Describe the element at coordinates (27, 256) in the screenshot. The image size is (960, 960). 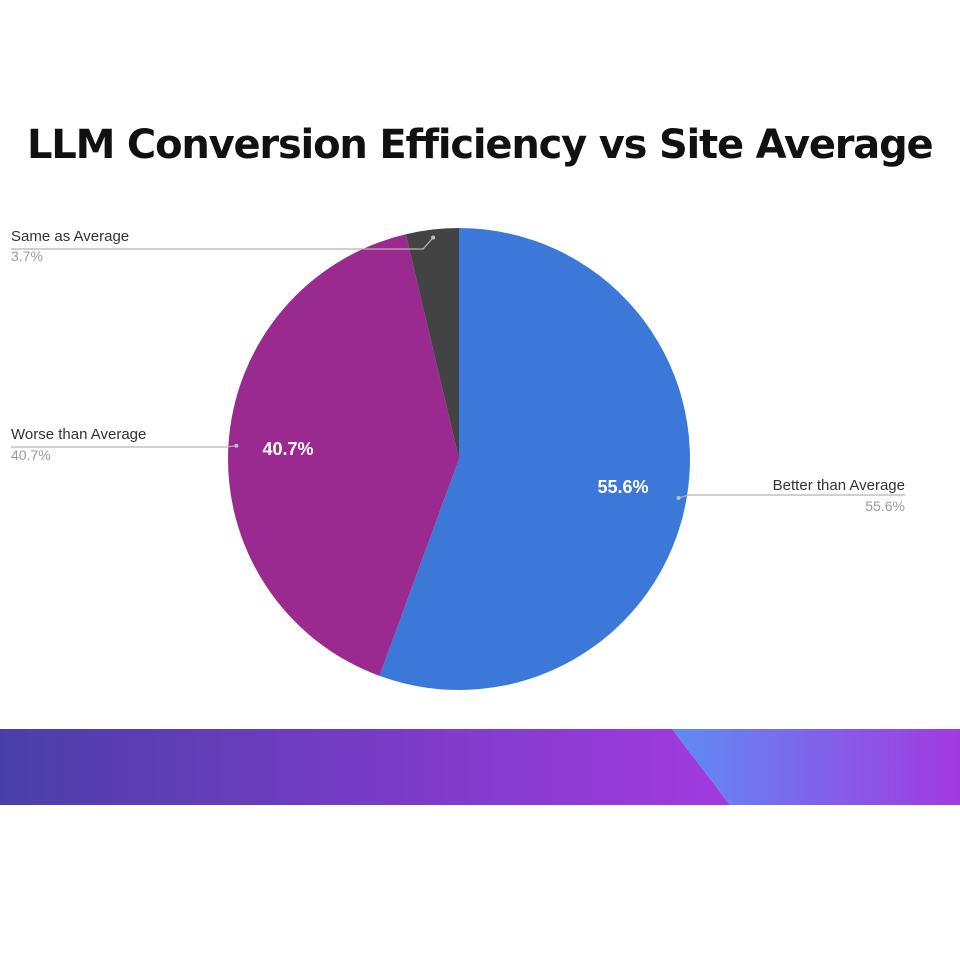
I see `label-percent-same-as-average: 3.7%` at that location.